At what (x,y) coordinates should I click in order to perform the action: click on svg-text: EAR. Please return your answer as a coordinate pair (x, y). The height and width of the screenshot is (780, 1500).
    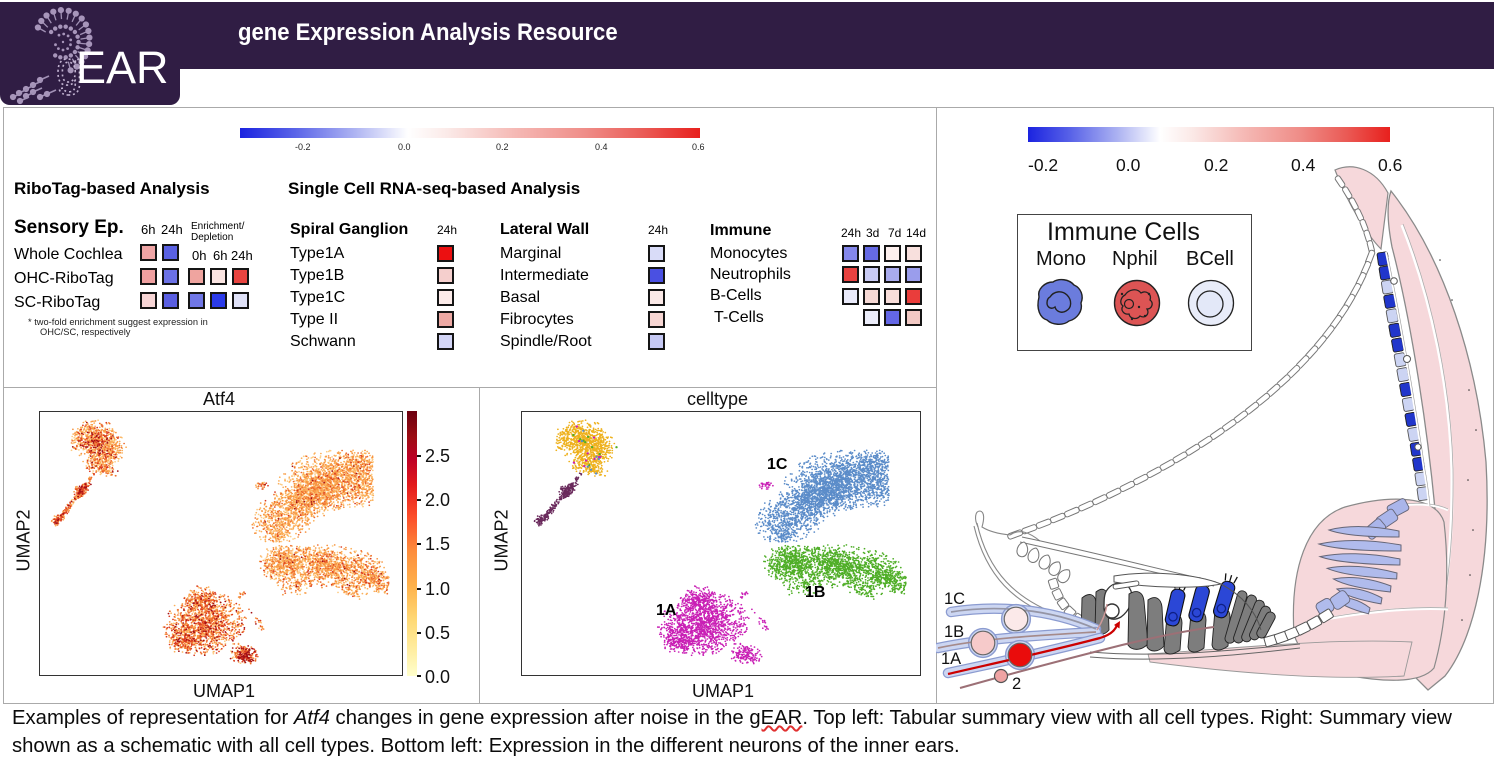
    Looking at the image, I should click on (122, 67).